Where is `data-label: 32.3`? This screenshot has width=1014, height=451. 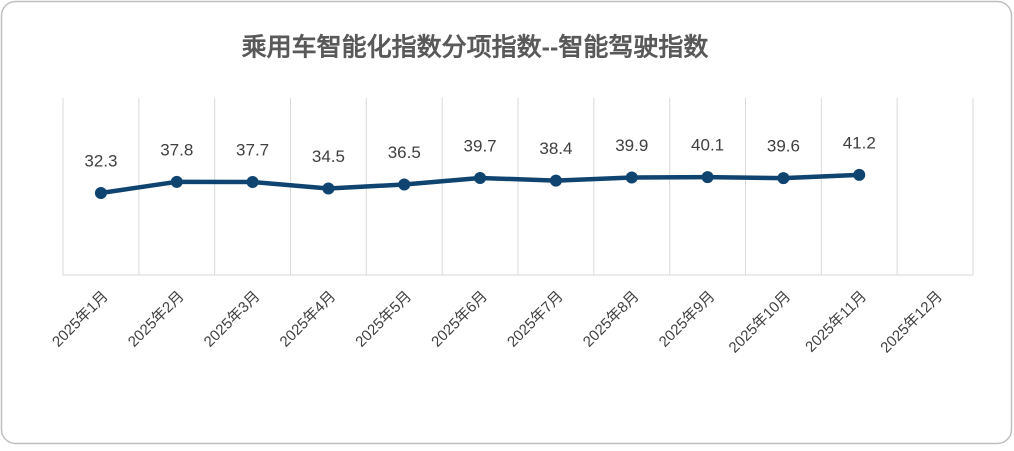 data-label: 32.3 is located at coordinates (100, 160).